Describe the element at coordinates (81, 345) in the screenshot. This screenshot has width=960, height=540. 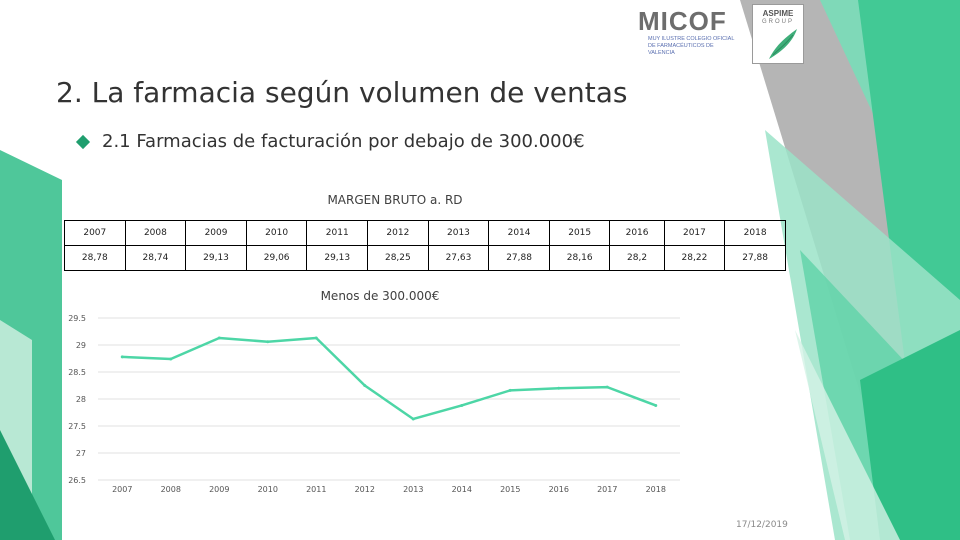
I see `y-tick-label: 29` at that location.